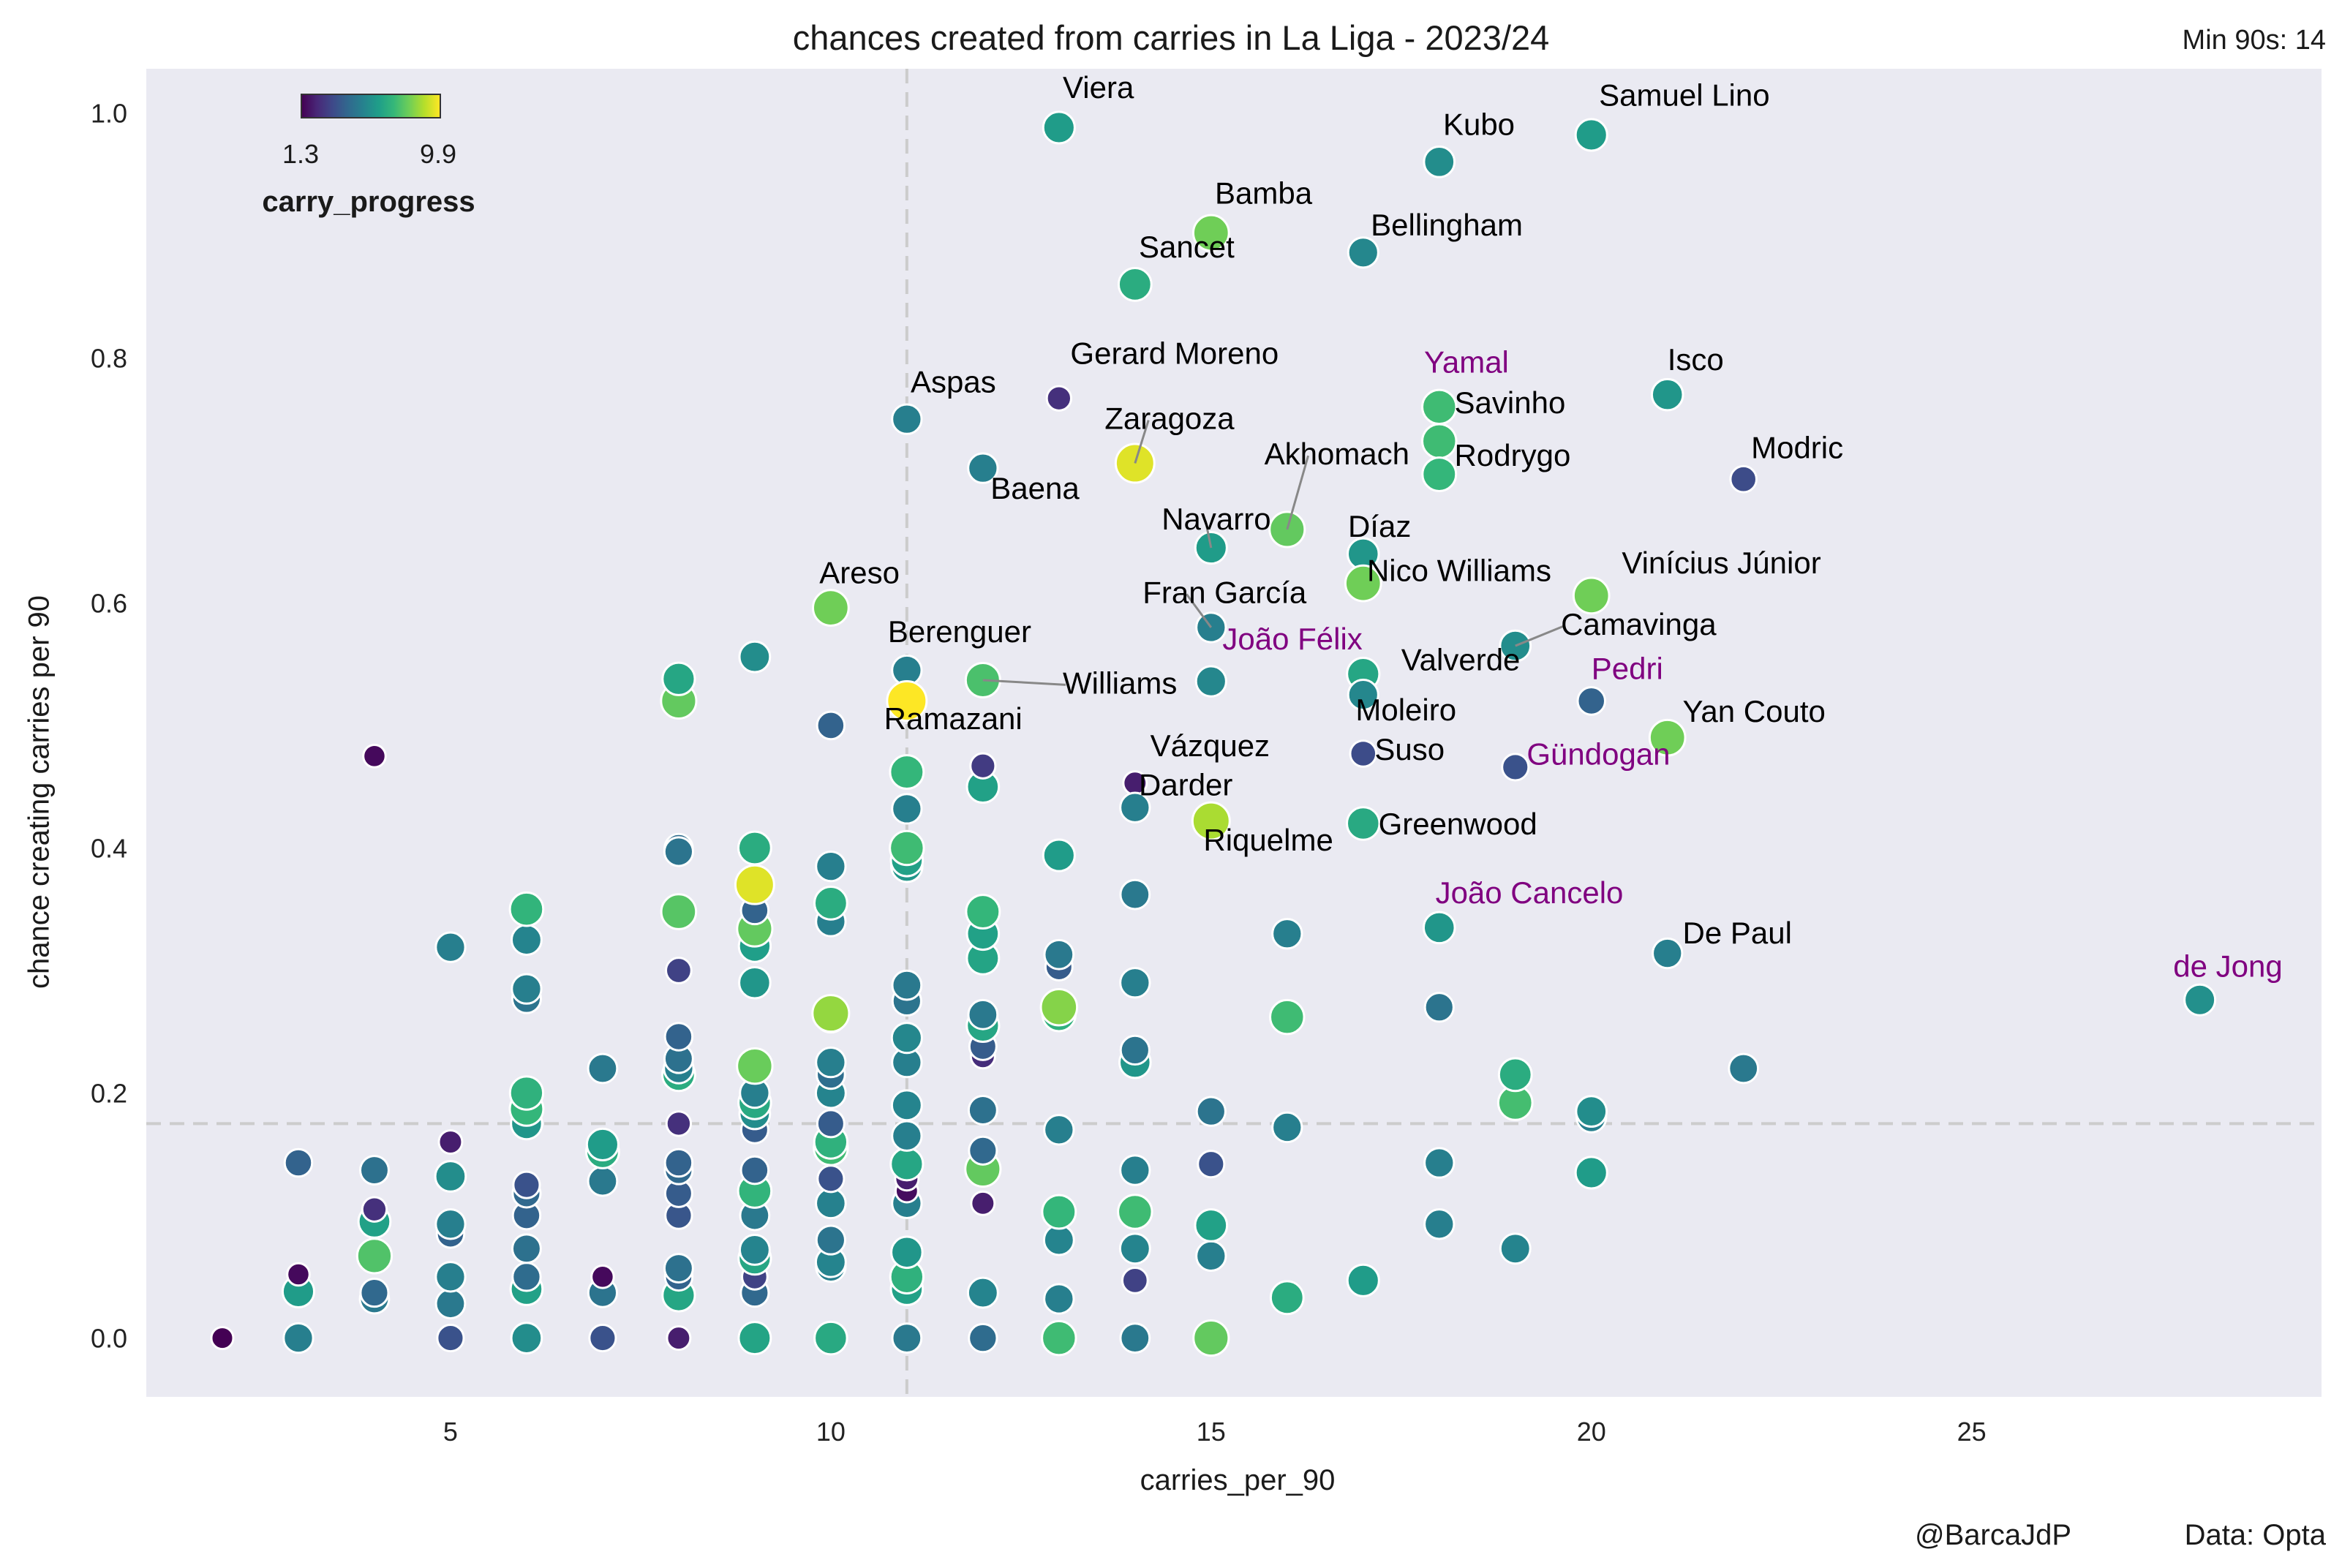 Image resolution: width=2342 pixels, height=1568 pixels. What do you see at coordinates (1264, 193) in the screenshot?
I see `point-label: Bamba` at bounding box center [1264, 193].